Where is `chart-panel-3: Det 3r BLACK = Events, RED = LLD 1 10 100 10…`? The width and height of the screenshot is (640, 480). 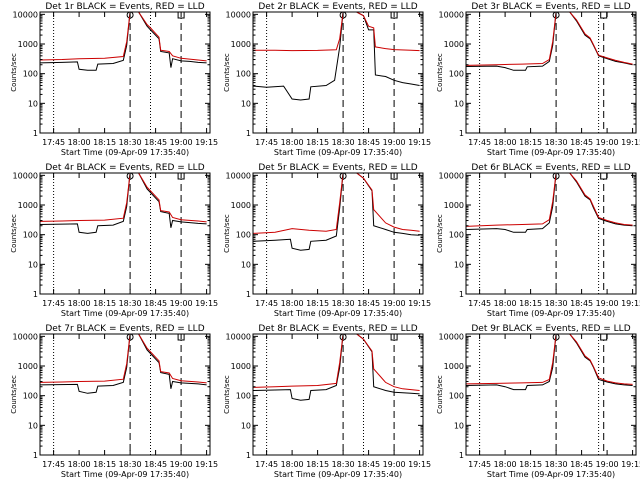
chart-panel-3: Det 3r BLACK = Events, RED = LLD 1 10 100 10… is located at coordinates (538, 79).